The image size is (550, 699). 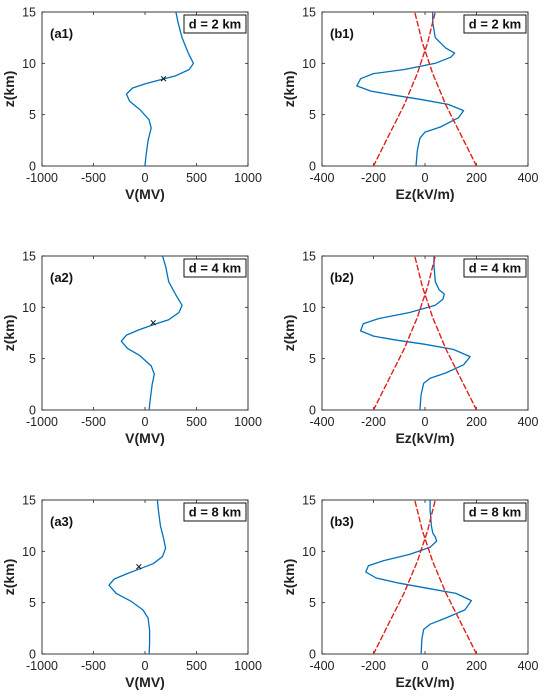 What do you see at coordinates (342, 521) in the screenshot?
I see `panel-label: (b3)` at bounding box center [342, 521].